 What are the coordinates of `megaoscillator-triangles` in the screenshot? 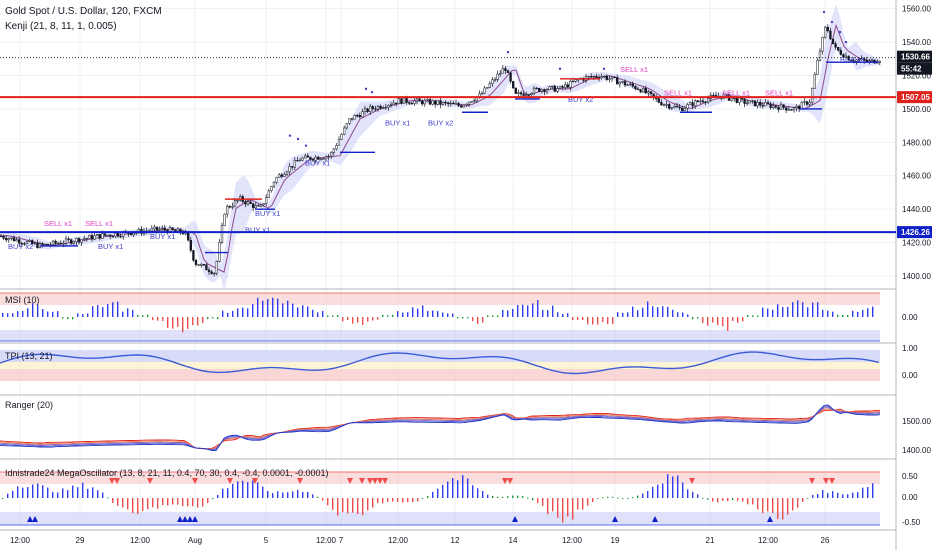 It's located at (431, 500).